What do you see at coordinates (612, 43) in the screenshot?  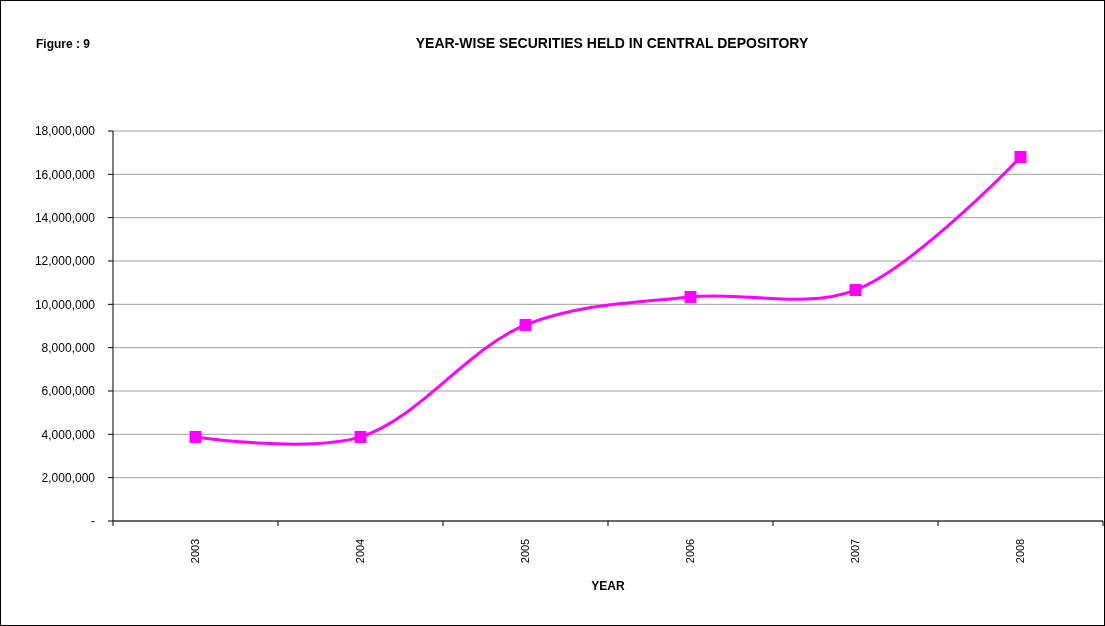 I see `chart-title: YEAR-WISE SECURITIES HELD IN CENTRAL DEPOSITORY` at bounding box center [612, 43].